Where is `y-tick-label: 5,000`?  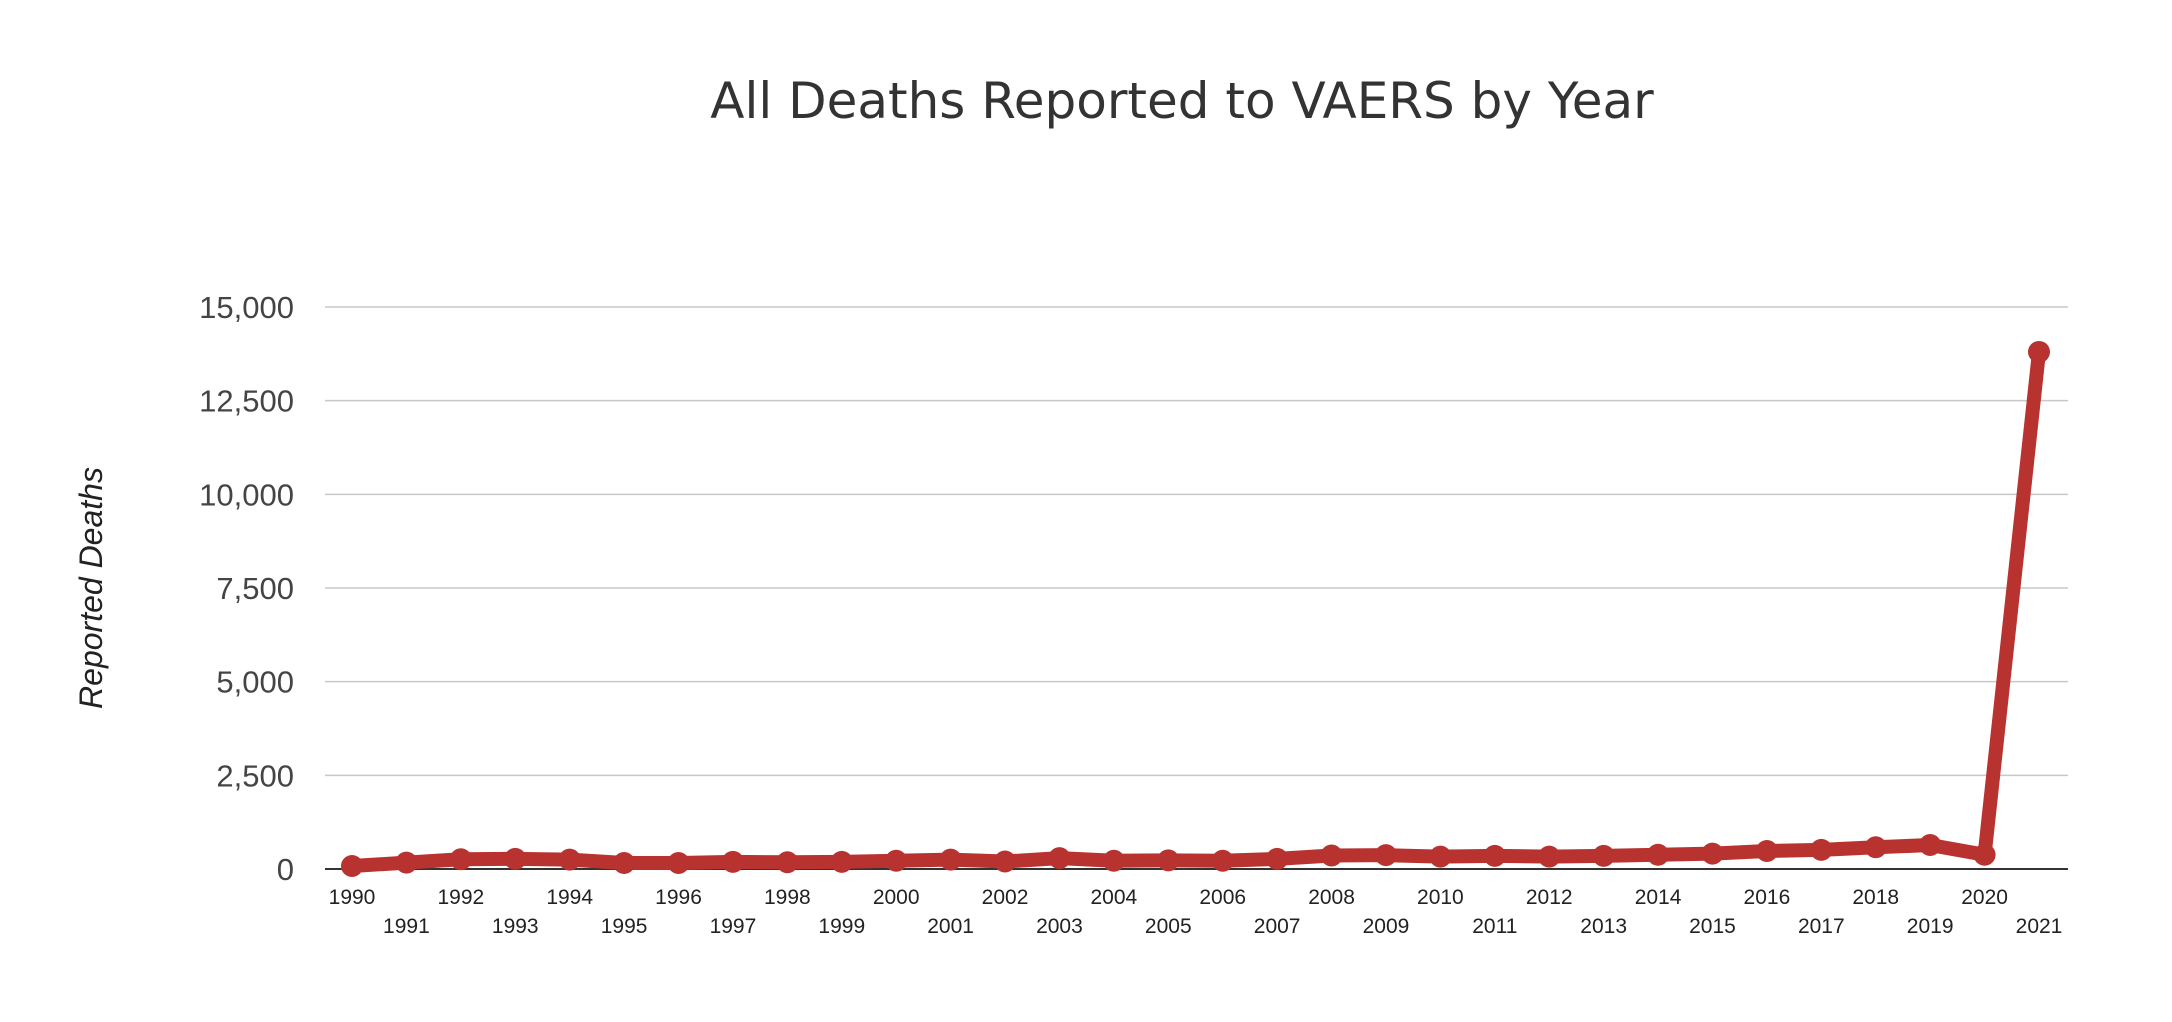
y-tick-label: 5,000 is located at coordinates (255, 682).